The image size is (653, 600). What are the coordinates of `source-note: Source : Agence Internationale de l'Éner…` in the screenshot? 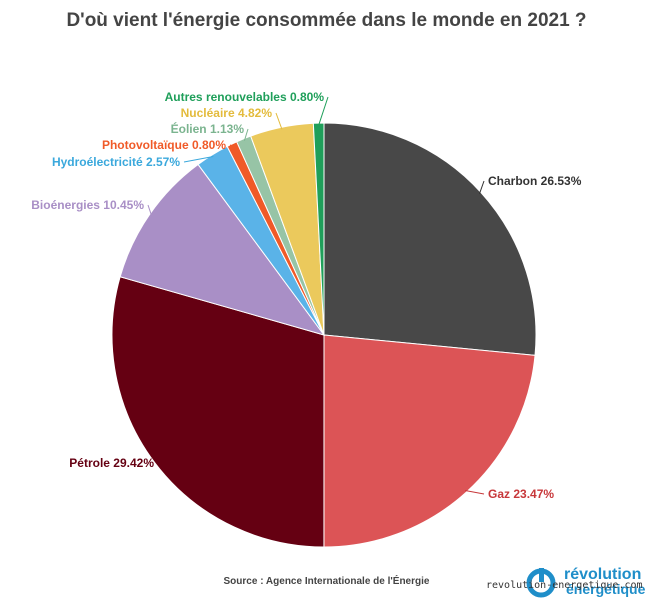 It's located at (326, 581).